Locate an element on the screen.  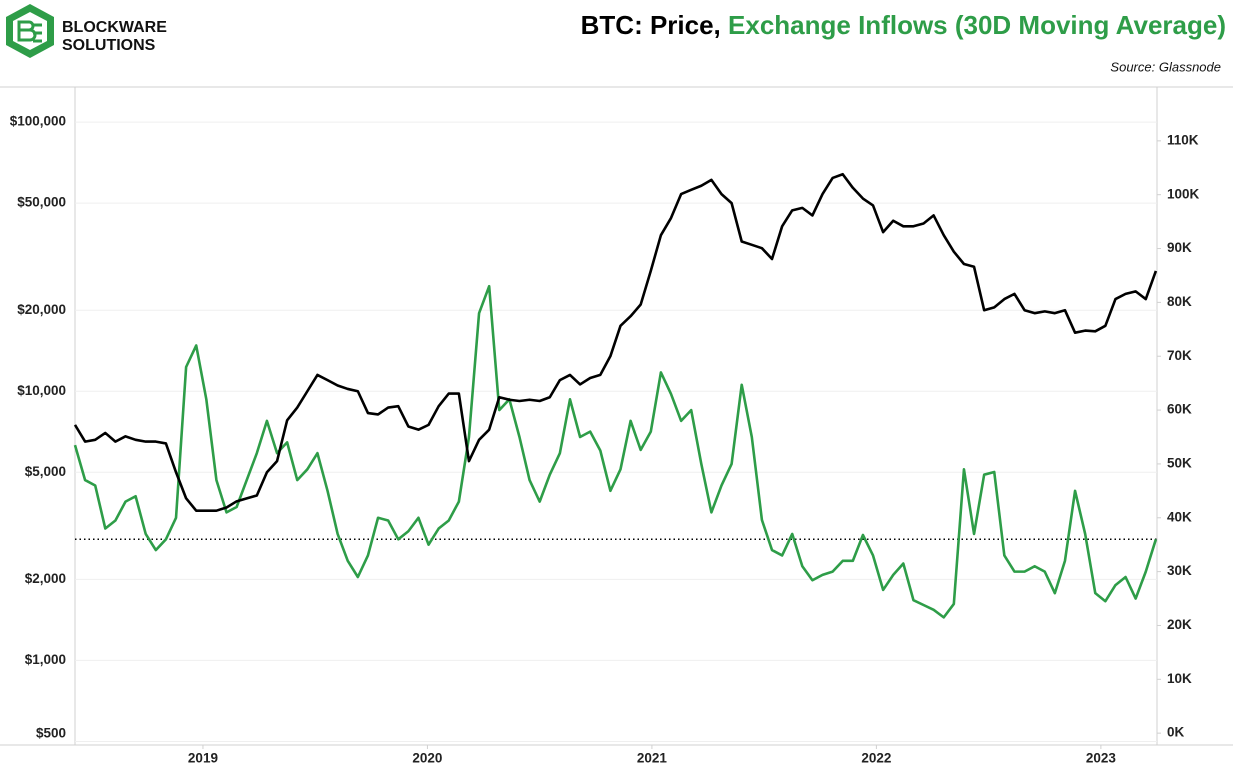
y-tick-label: $2,000 is located at coordinates (45, 578).